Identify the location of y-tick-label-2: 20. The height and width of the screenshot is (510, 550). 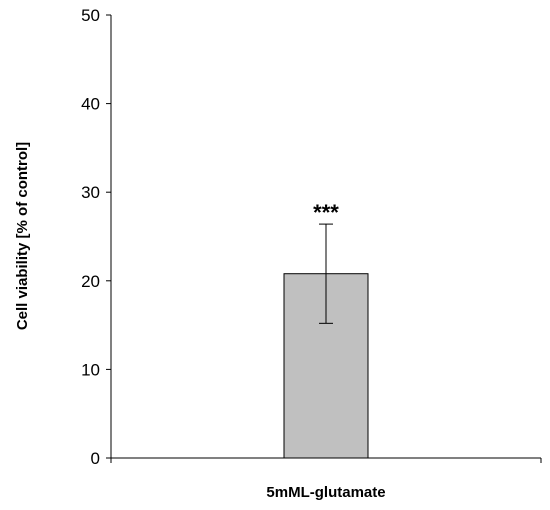
(90, 281).